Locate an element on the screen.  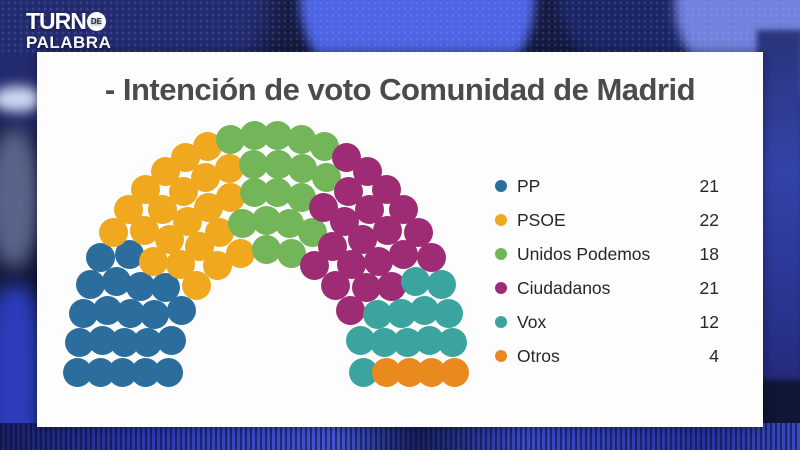
legend-seat-count: 18 is located at coordinates (709, 253).